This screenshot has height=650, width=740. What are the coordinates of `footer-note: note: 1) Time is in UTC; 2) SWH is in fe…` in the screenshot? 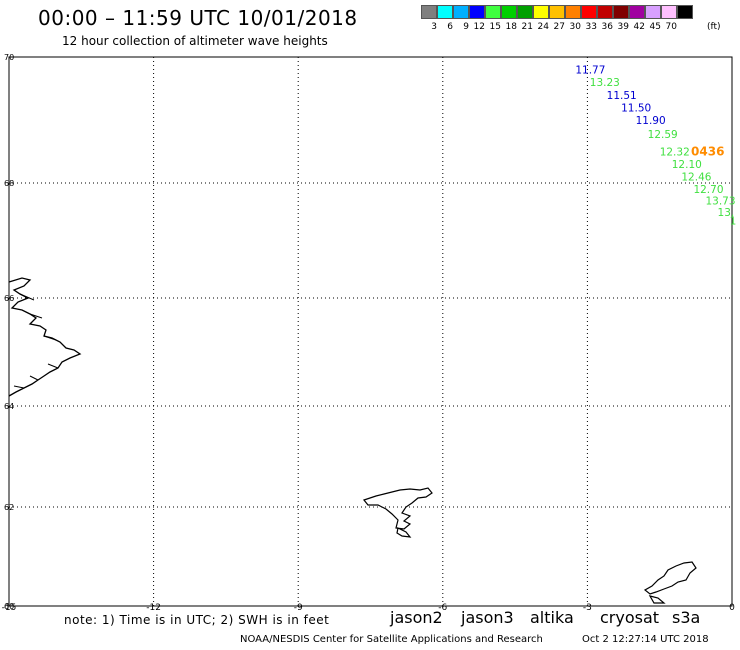 It's located at (197, 620).